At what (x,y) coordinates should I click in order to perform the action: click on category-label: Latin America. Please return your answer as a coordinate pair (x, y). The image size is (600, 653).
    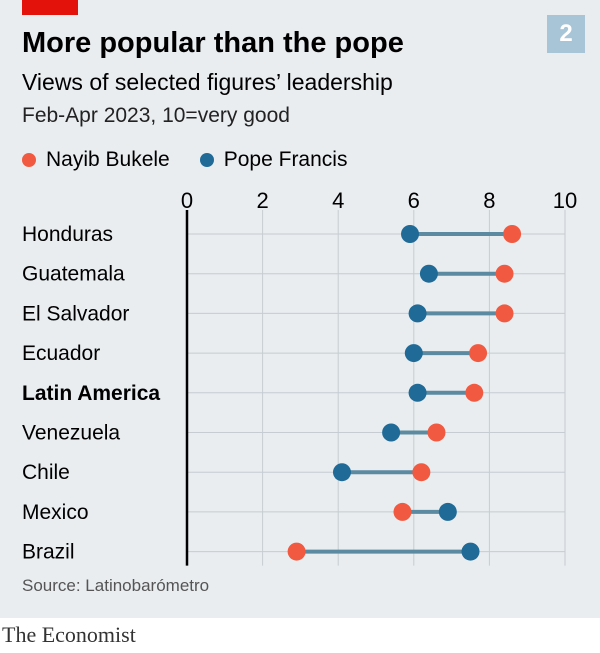
    Looking at the image, I should click on (91, 393).